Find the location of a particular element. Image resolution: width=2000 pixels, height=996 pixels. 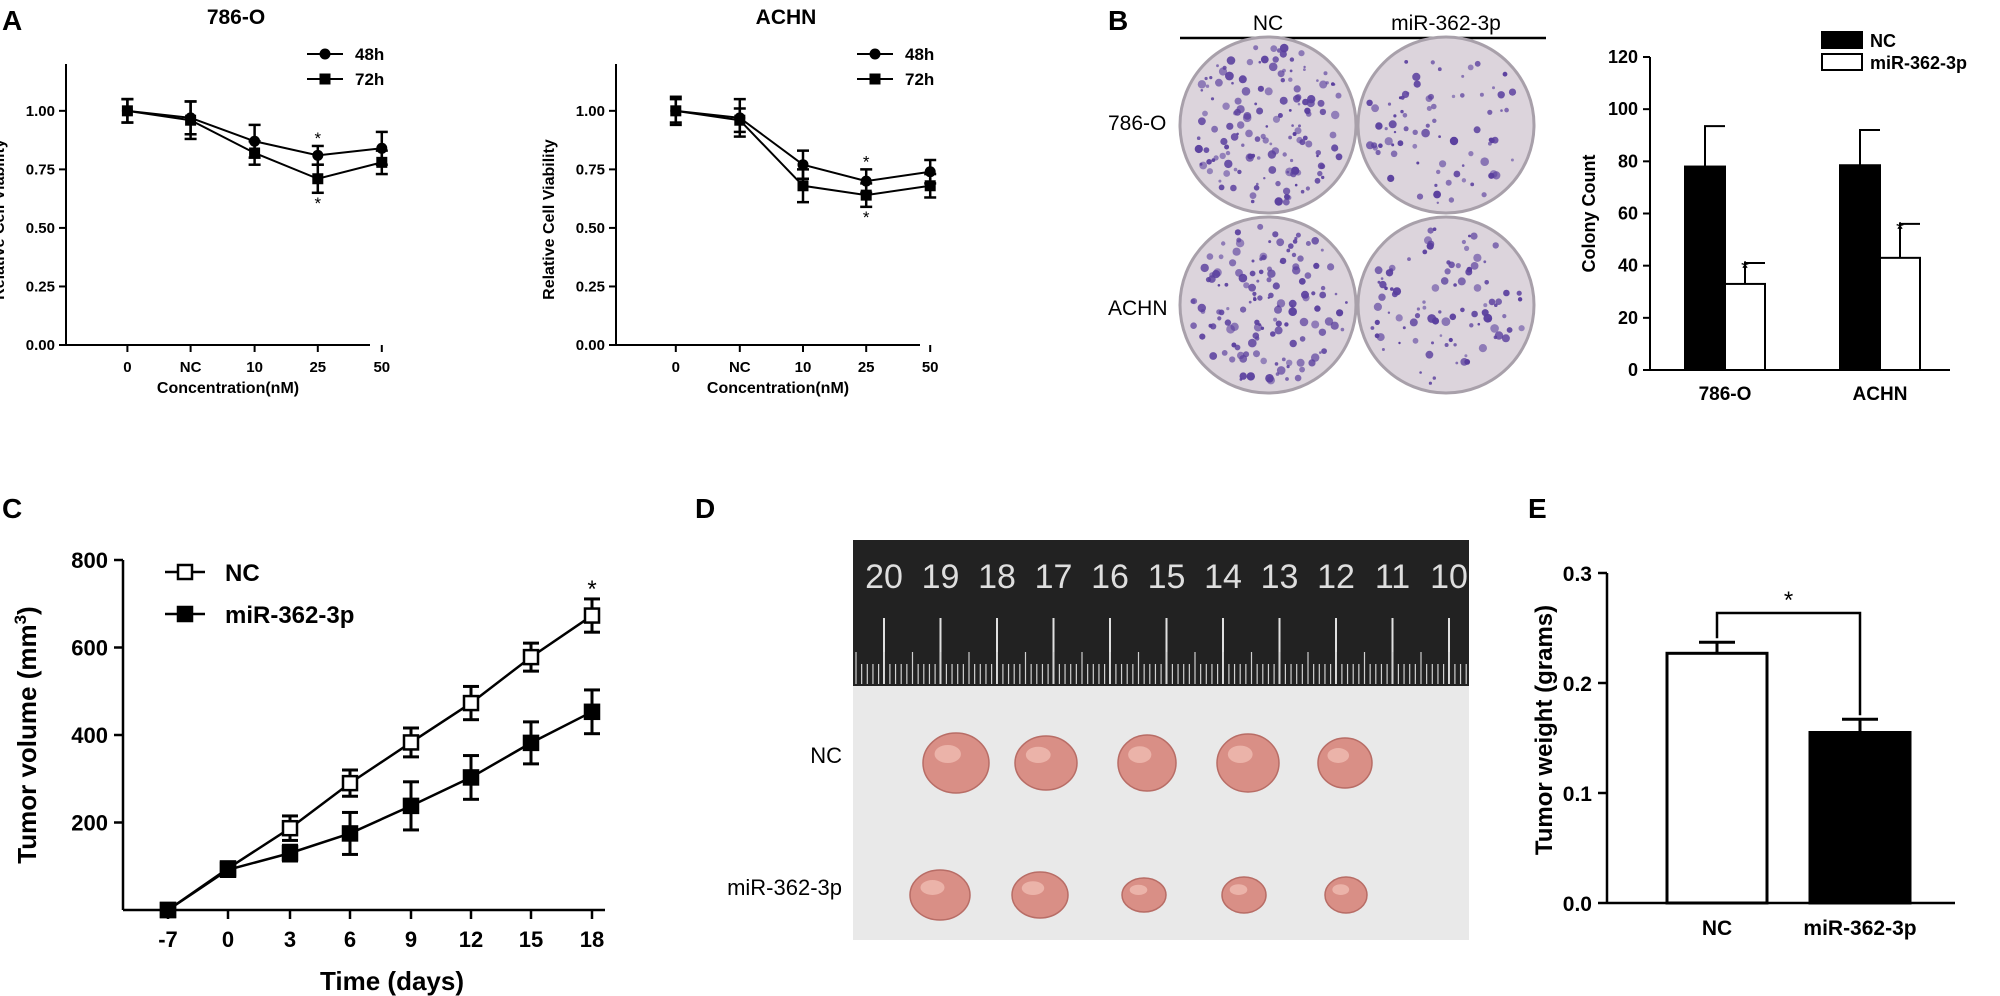

panel-letter-c: C is located at coordinates (12, 508).